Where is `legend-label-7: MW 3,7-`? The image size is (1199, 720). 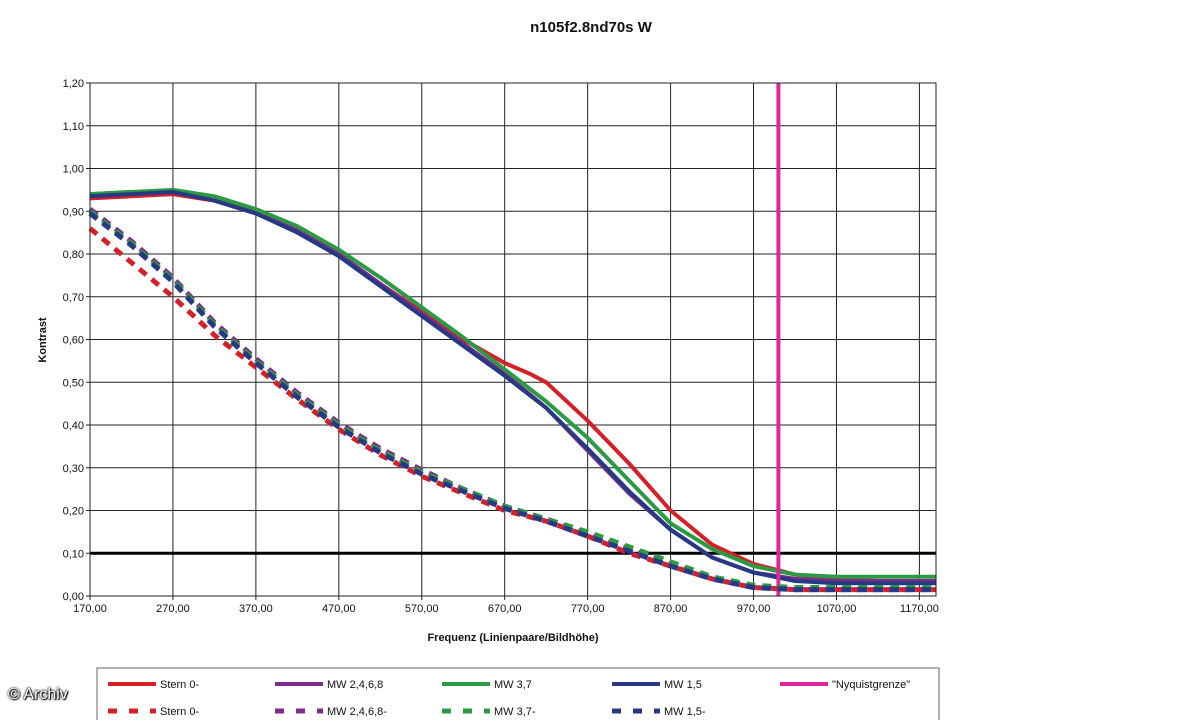 legend-label-7: MW 3,7- is located at coordinates (515, 712).